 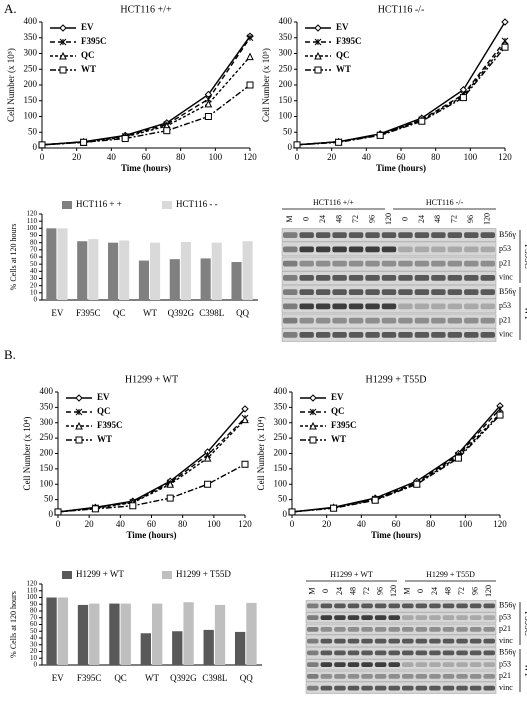 I want to click on x-tick-label: 40, so click(x=121, y=524).